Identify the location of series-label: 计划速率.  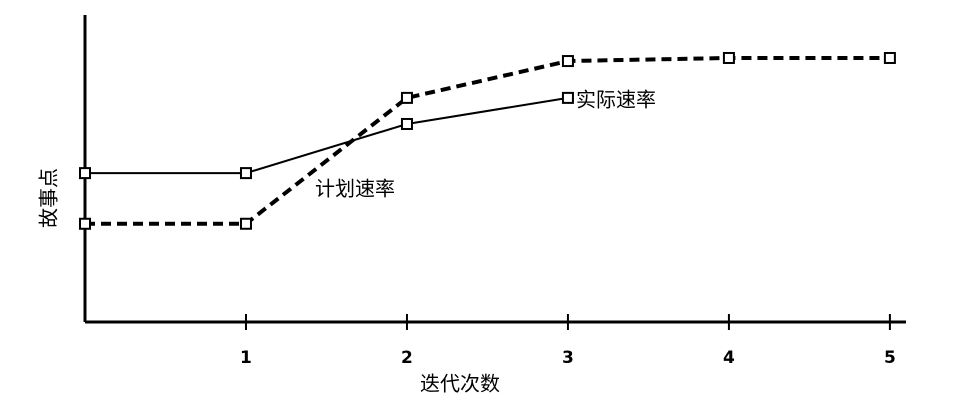
(355, 189).